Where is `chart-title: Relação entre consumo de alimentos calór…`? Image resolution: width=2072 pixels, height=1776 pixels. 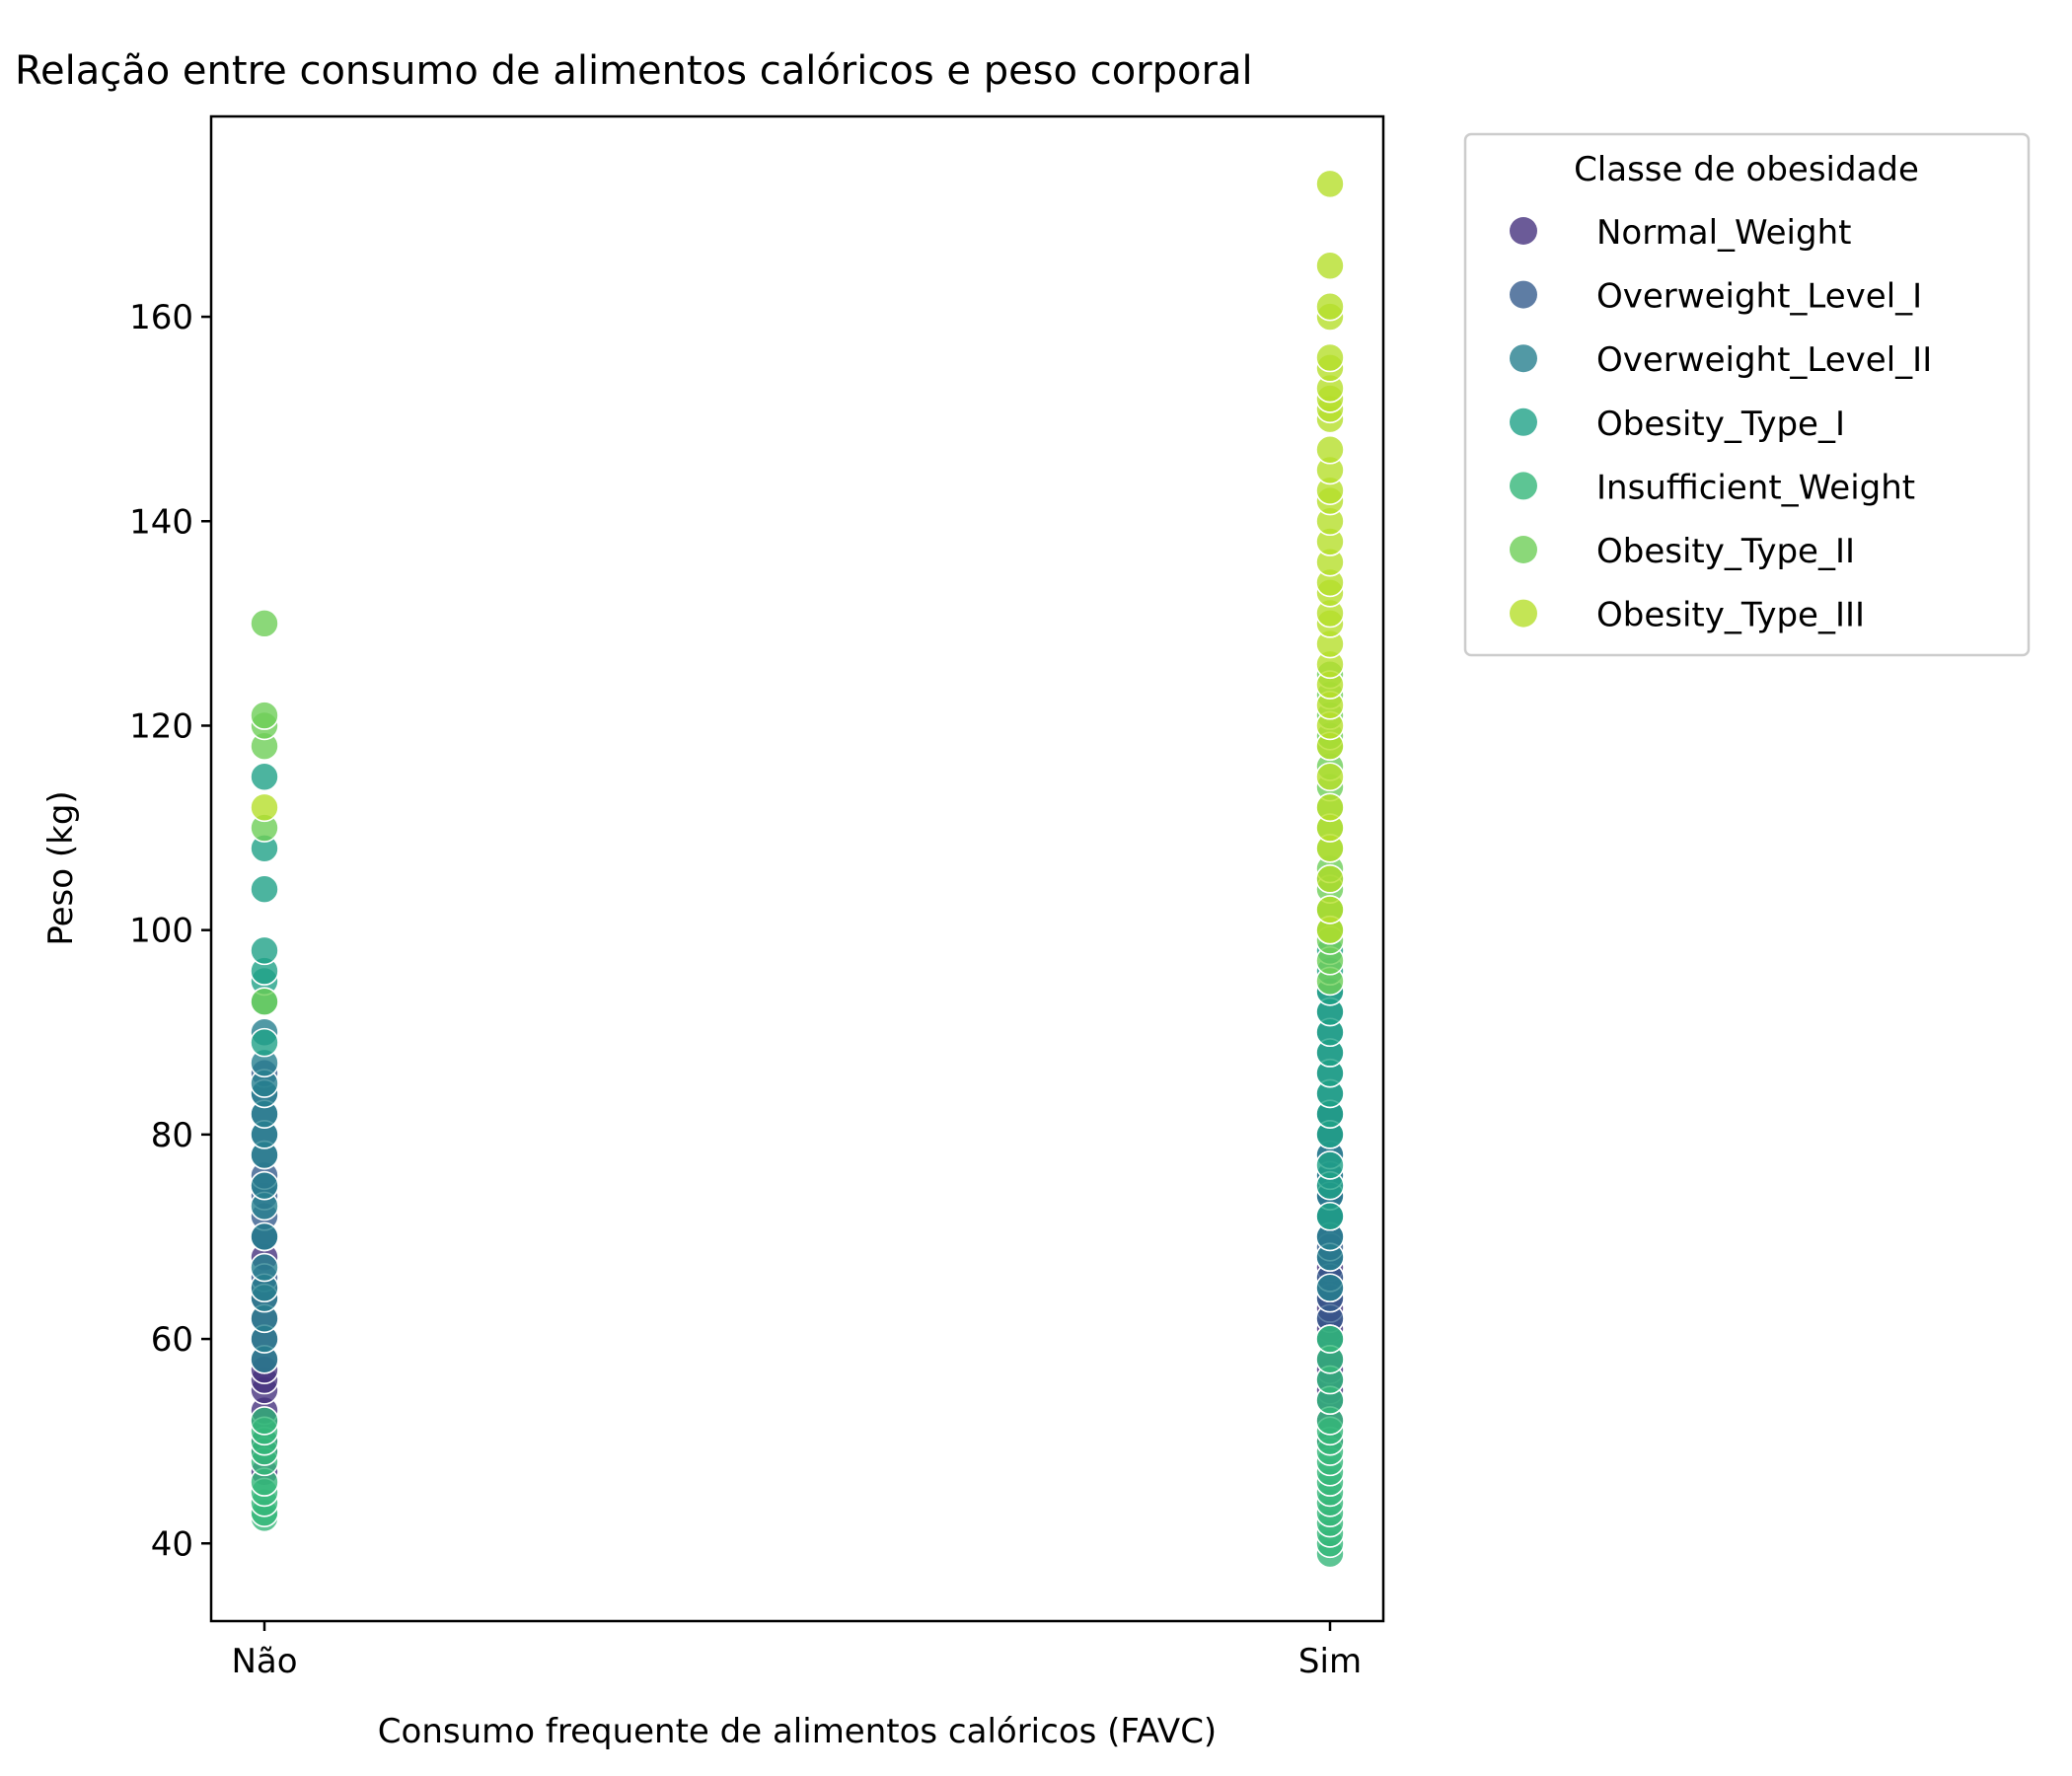 chart-title: Relação entre consumo de alimentos calór… is located at coordinates (634, 71).